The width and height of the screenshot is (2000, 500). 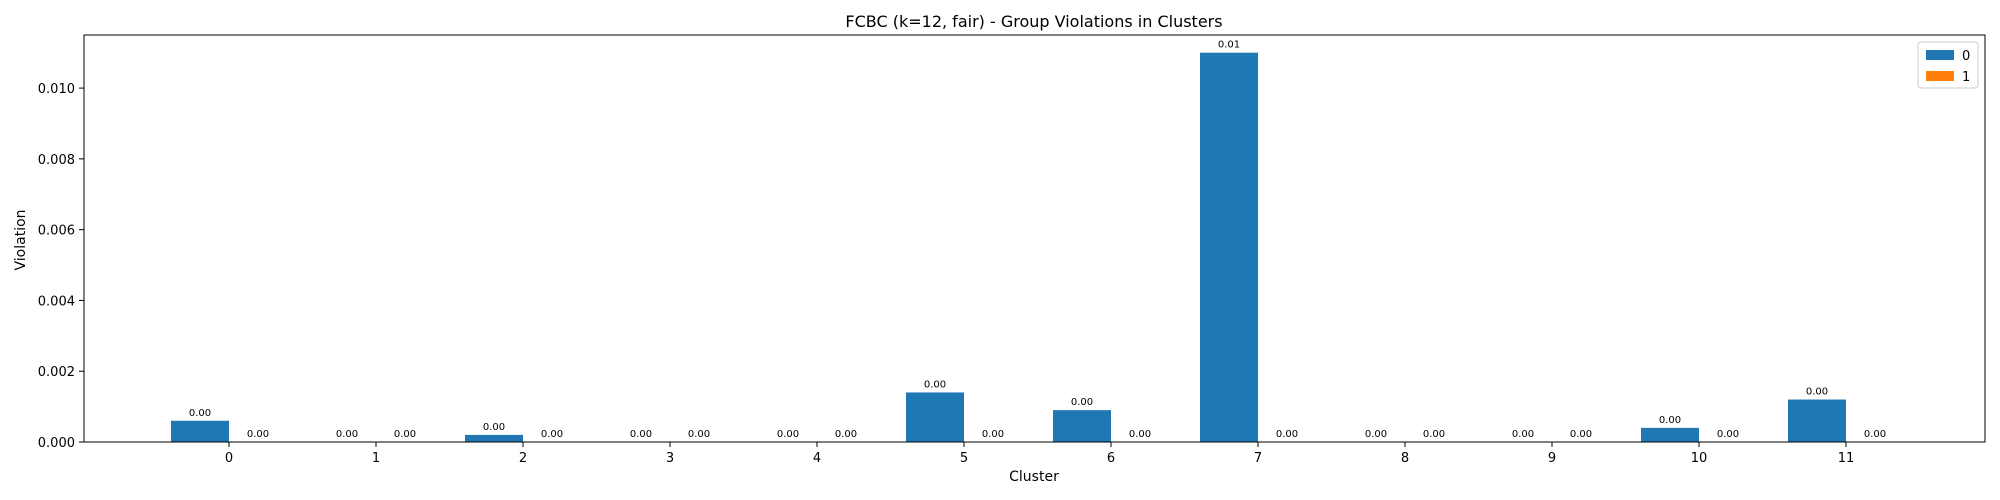 I want to click on x-tick-label-5: 5, so click(x=964, y=458).